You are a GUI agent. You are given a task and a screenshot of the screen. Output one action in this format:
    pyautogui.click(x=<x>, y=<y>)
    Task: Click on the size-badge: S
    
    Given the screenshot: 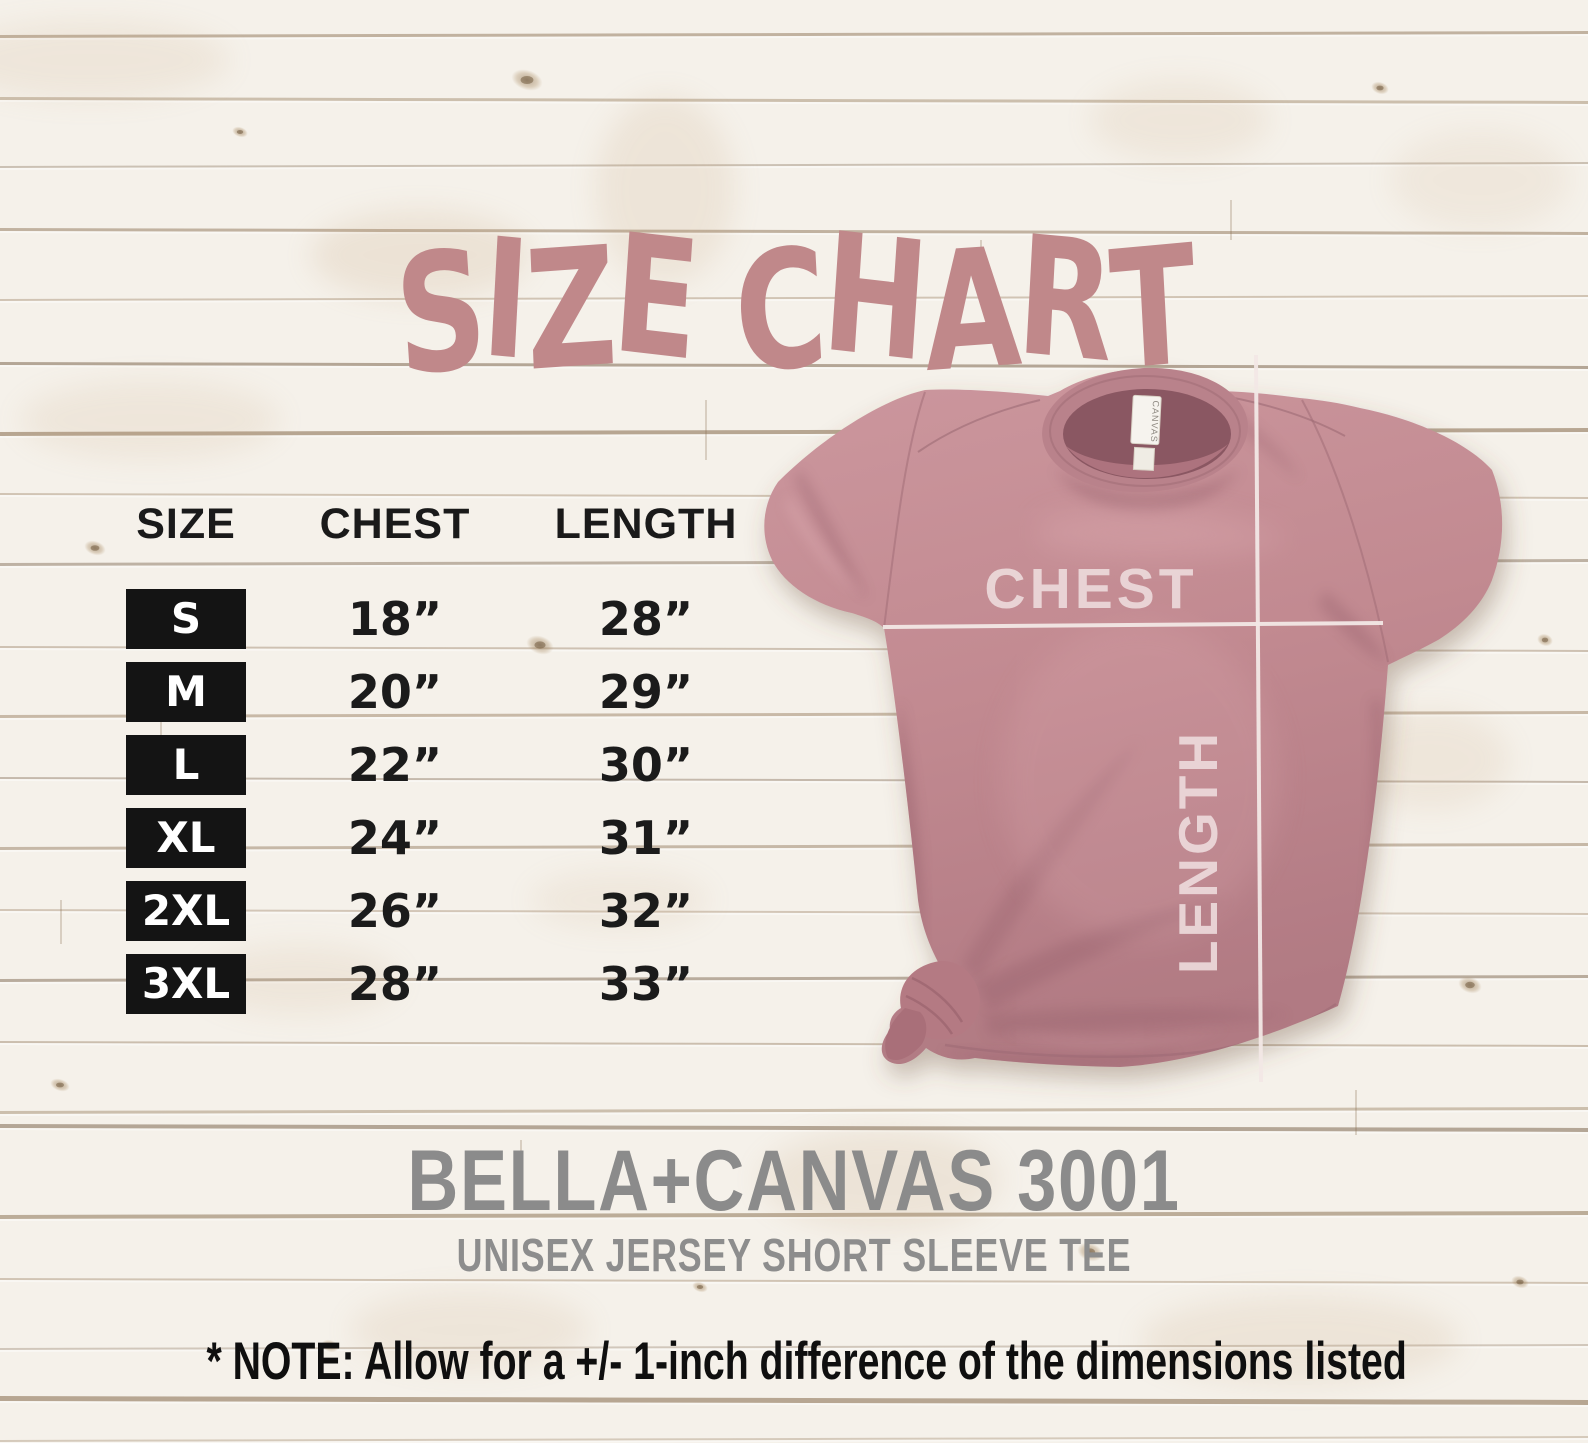 What is the action you would take?
    pyautogui.click(x=186, y=618)
    